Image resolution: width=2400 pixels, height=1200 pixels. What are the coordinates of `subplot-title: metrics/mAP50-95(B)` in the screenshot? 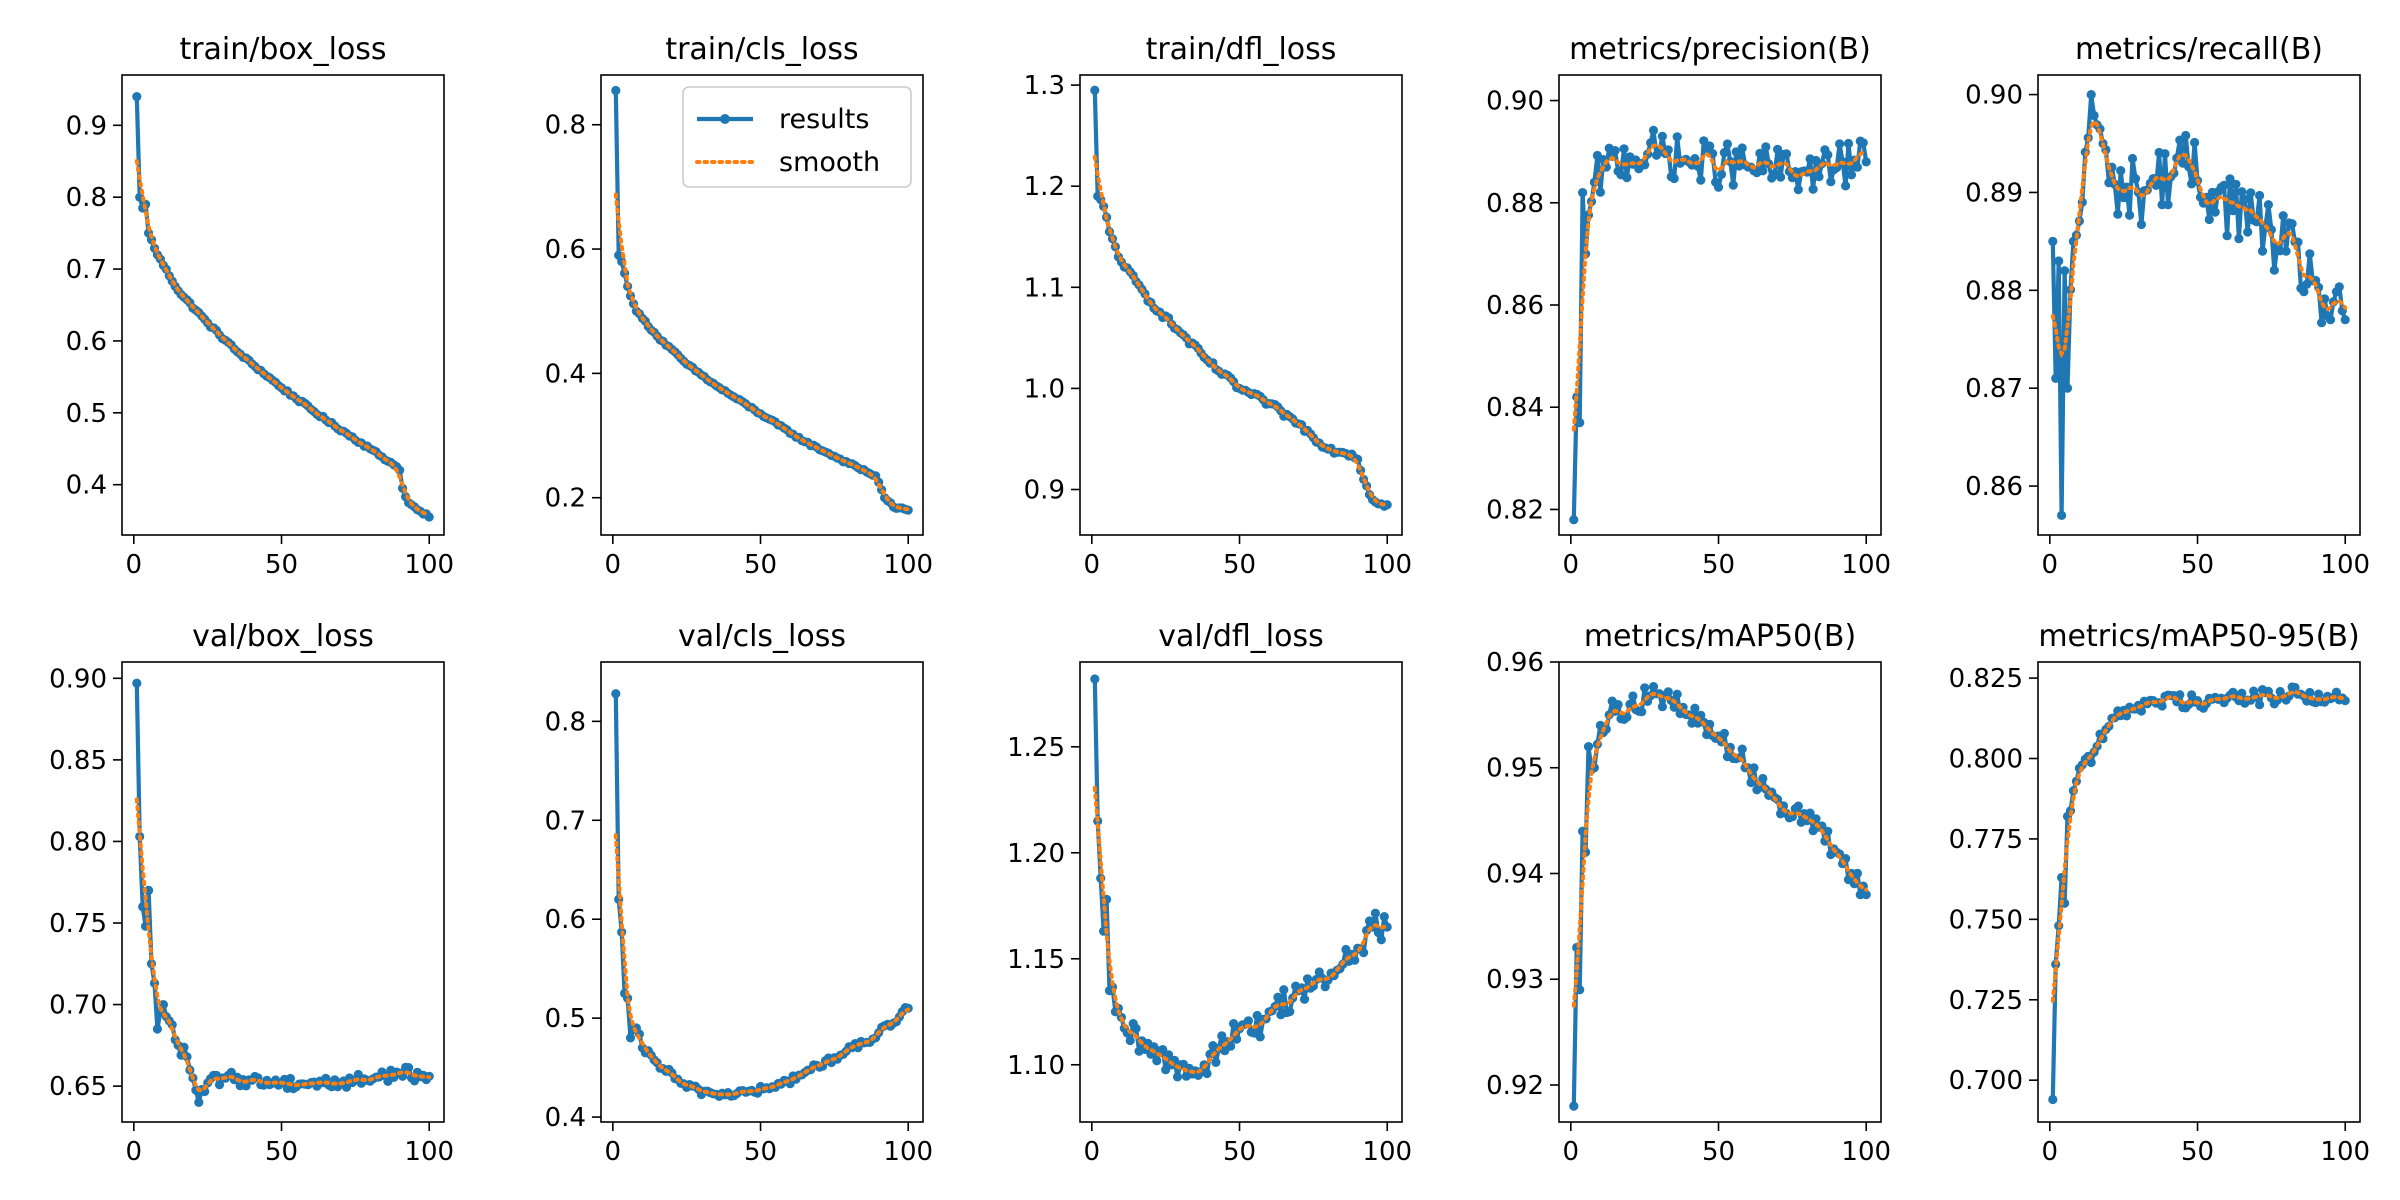 It's located at (2198, 636).